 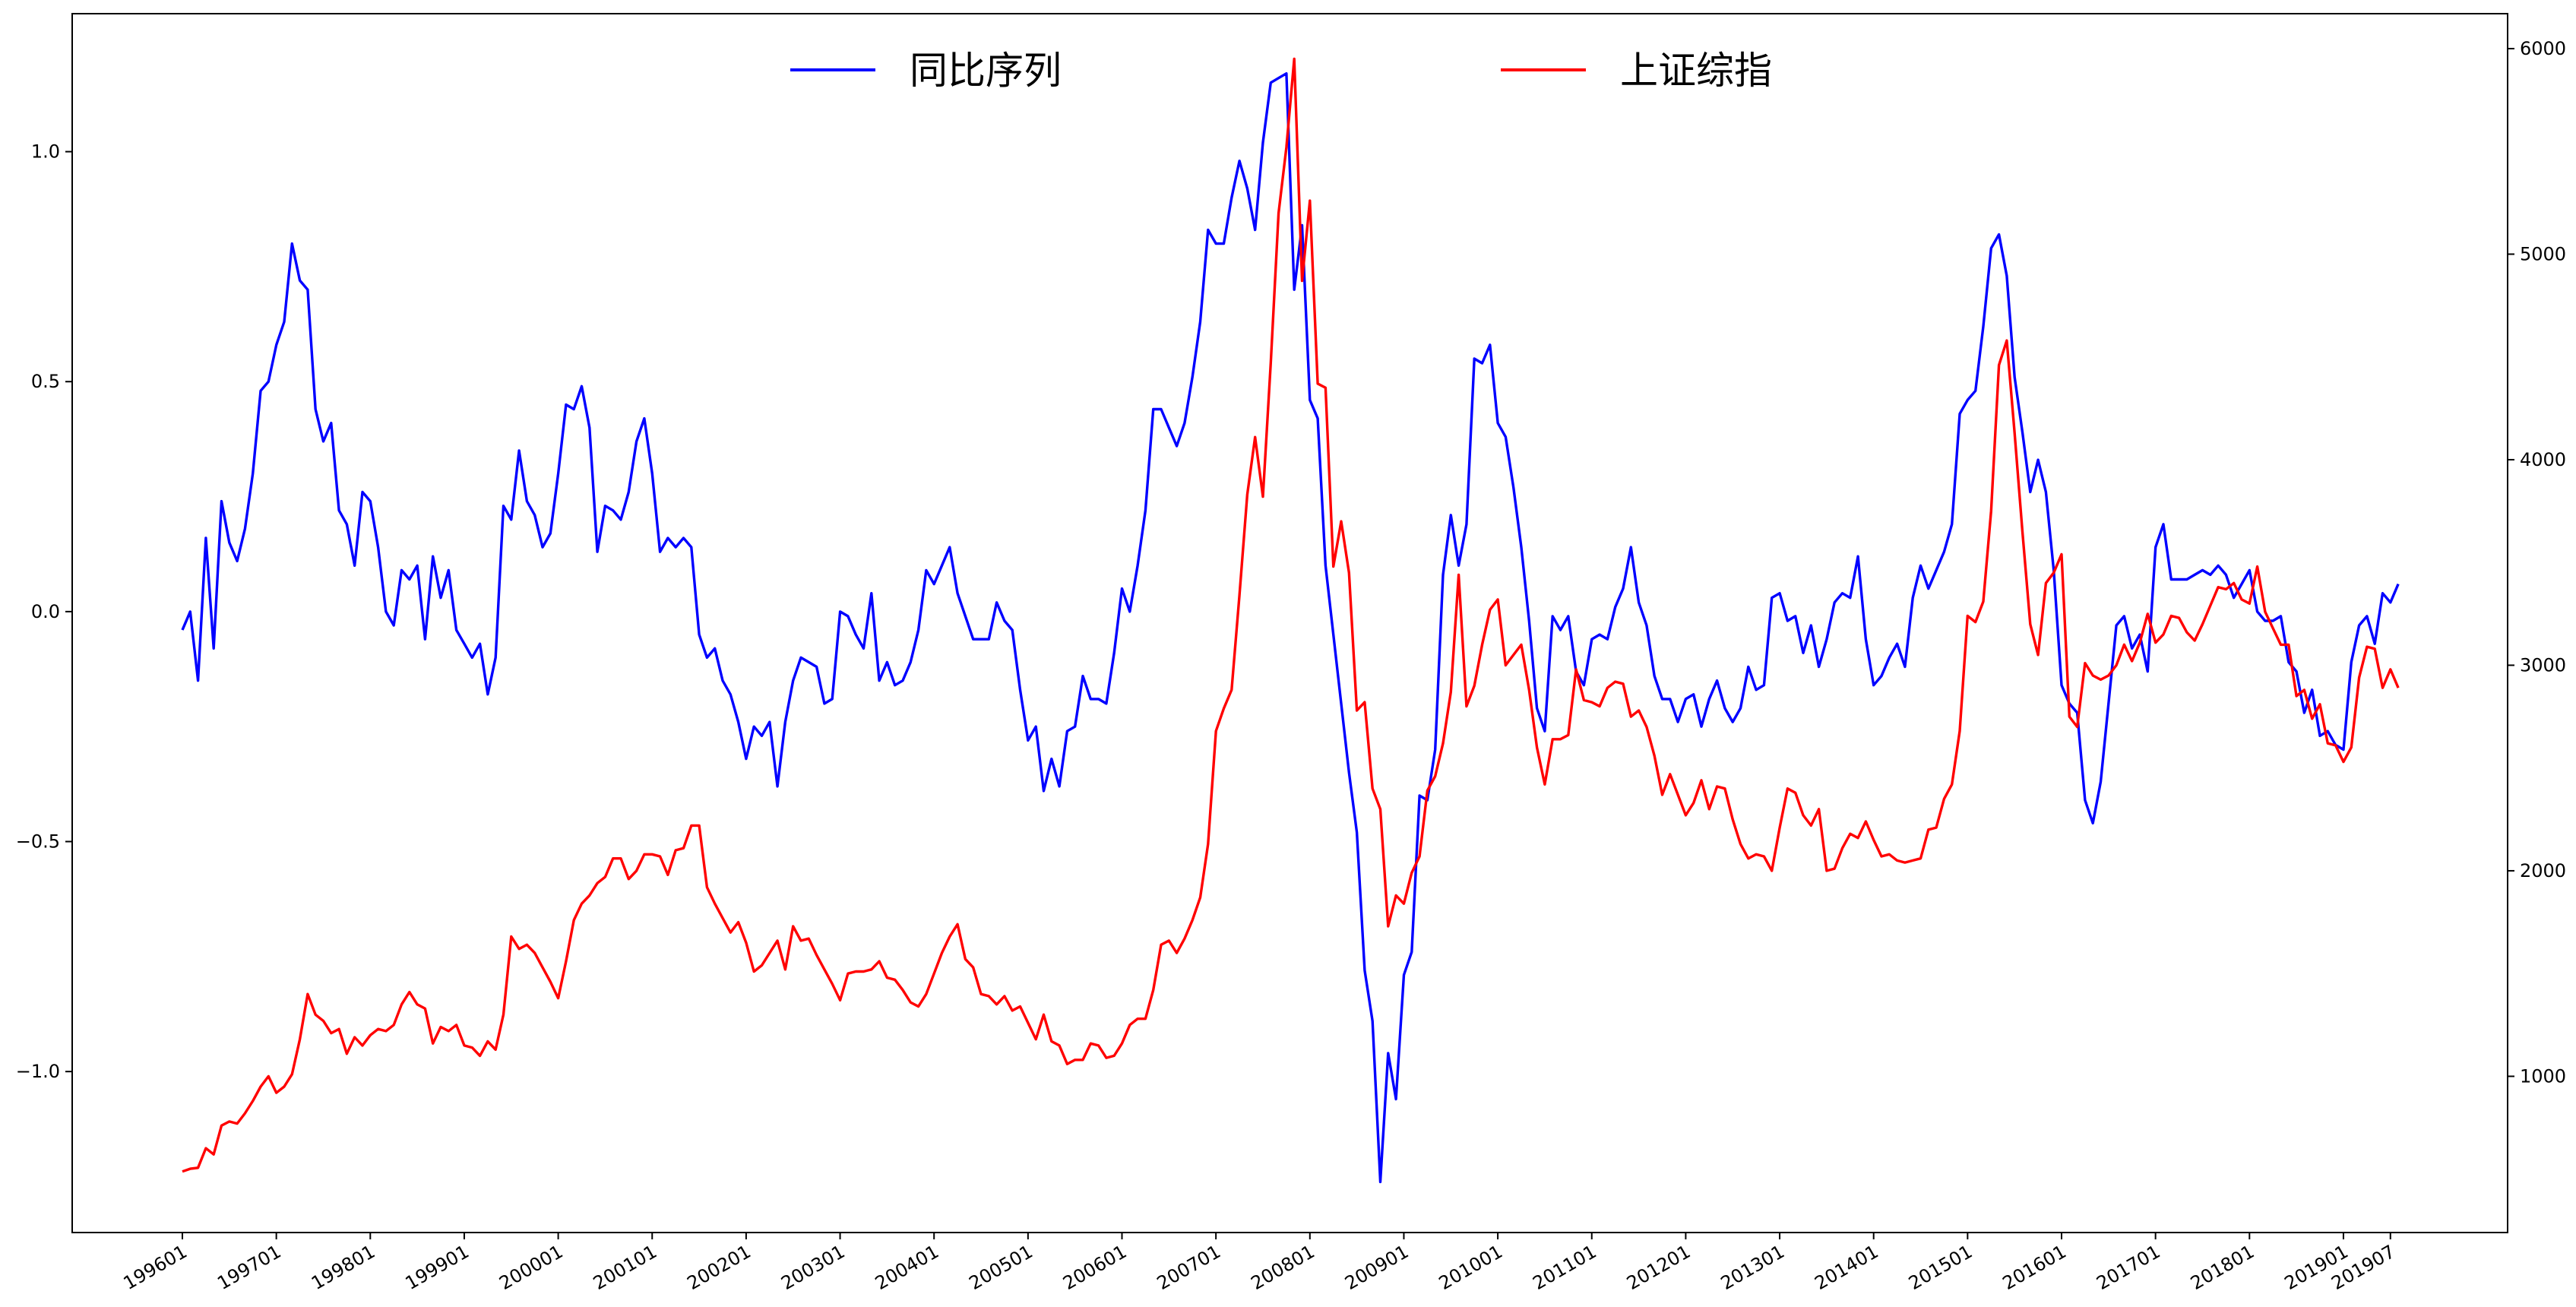 I want to click on x-tick-label: 200901, so click(x=1376, y=1268).